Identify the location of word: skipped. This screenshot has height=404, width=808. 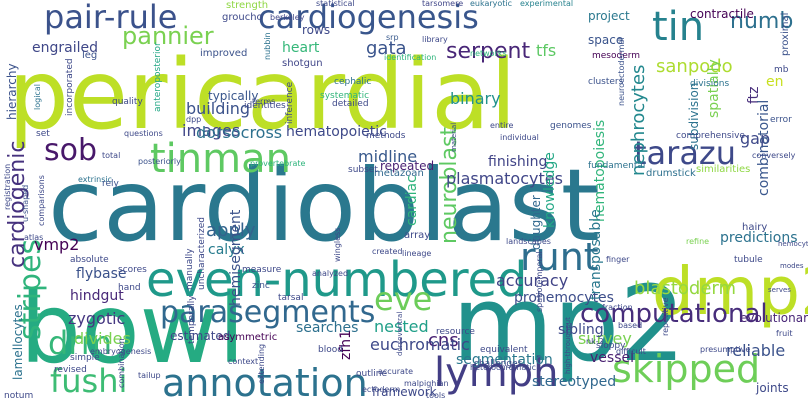
(686, 369).